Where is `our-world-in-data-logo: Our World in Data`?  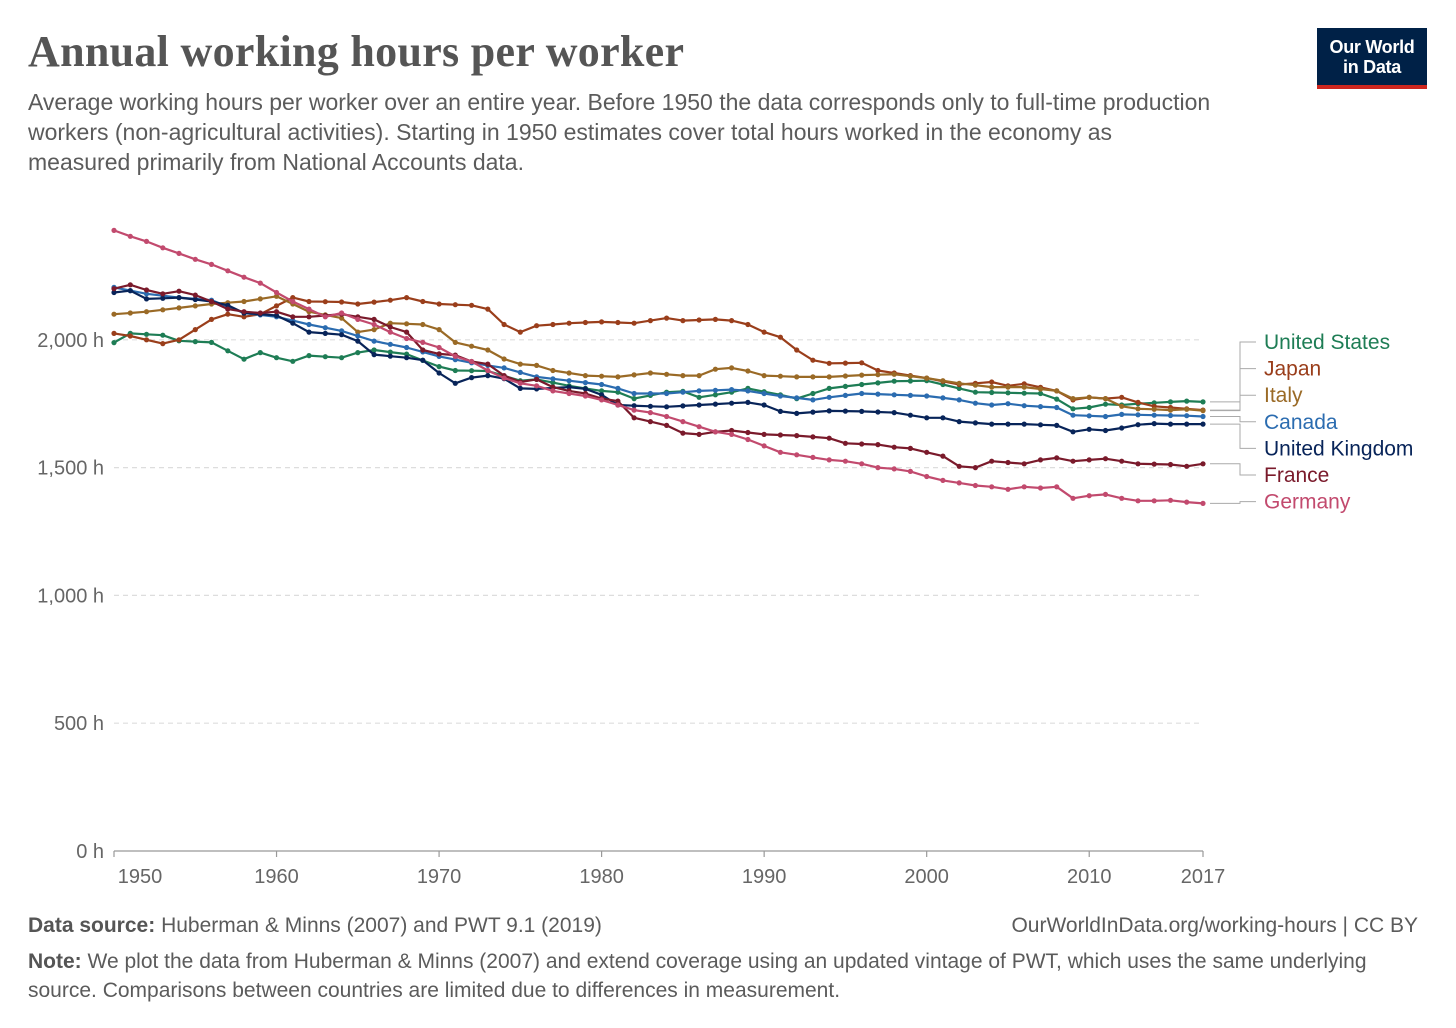
our-world-in-data-logo: Our World in Data is located at coordinates (1372, 58).